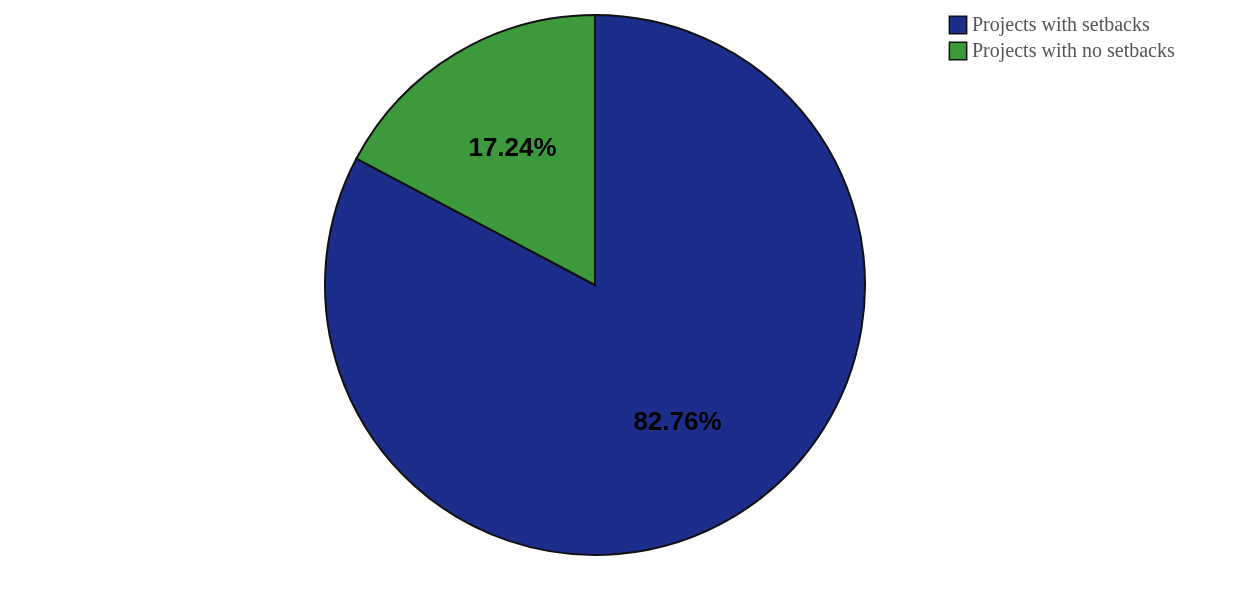  Describe the element at coordinates (1061, 24) in the screenshot. I see `legend-label: Projects with setbacks` at that location.